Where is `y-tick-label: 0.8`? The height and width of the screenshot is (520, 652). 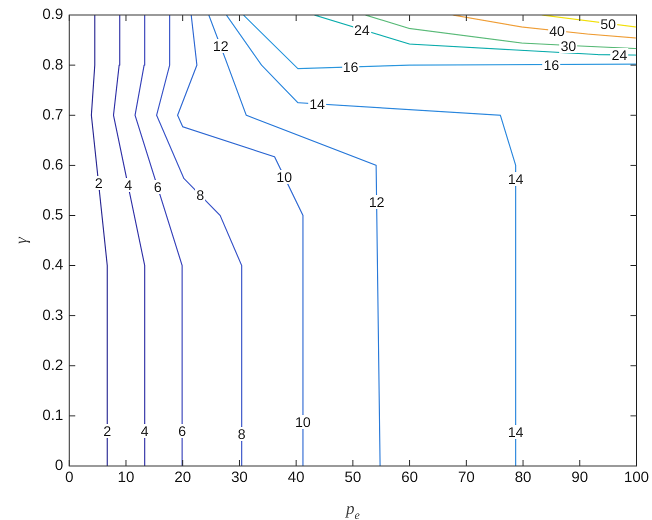 y-tick-label: 0.8 is located at coordinates (53, 65).